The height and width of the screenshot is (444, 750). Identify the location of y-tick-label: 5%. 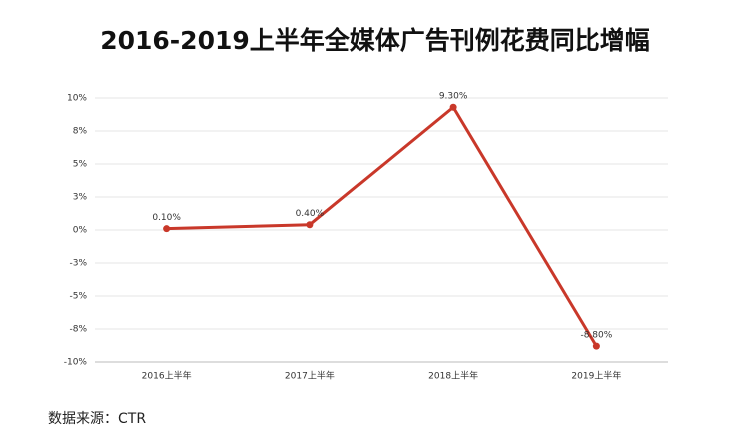
(80, 165).